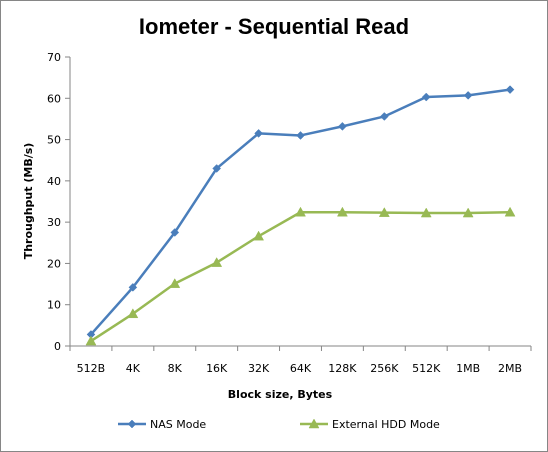 This screenshot has height=452, width=548. What do you see at coordinates (279, 424) in the screenshot?
I see `legend: NAS Mode External HDD Mode` at bounding box center [279, 424].